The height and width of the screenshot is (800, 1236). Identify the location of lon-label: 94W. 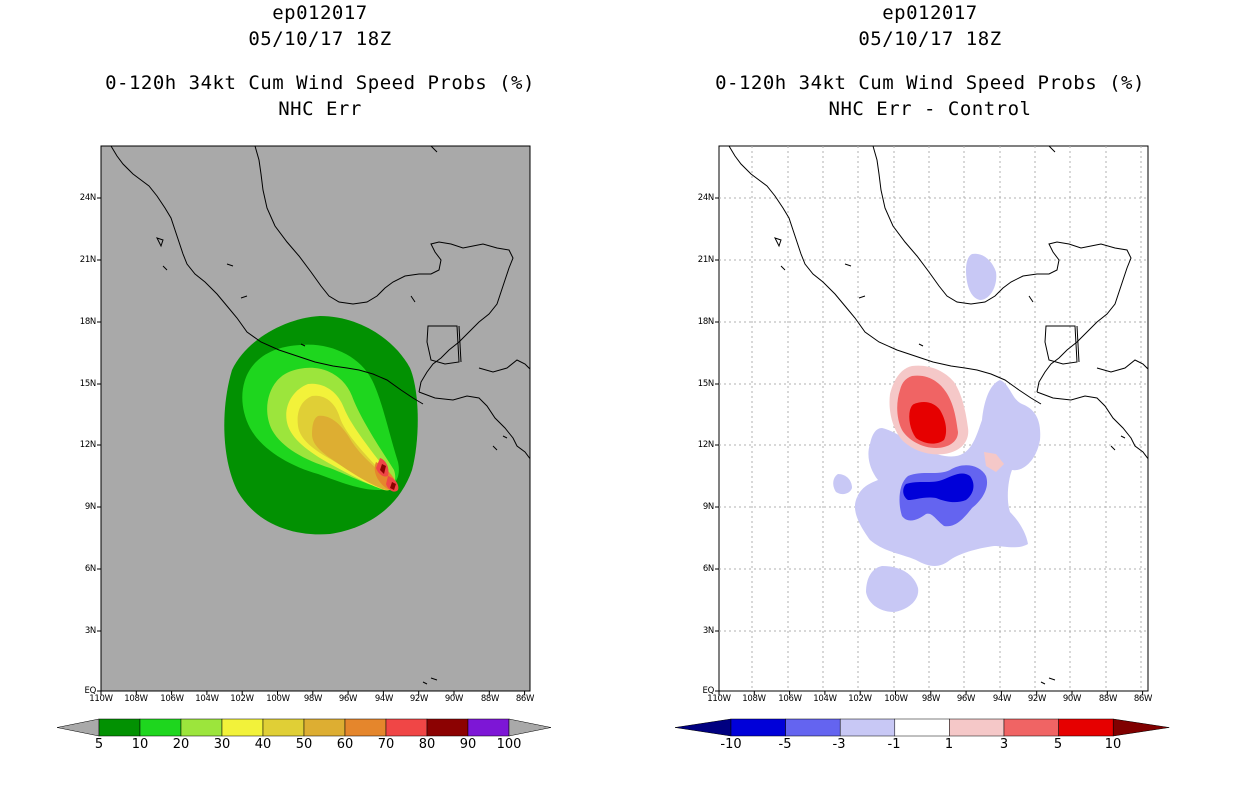
(384, 699).